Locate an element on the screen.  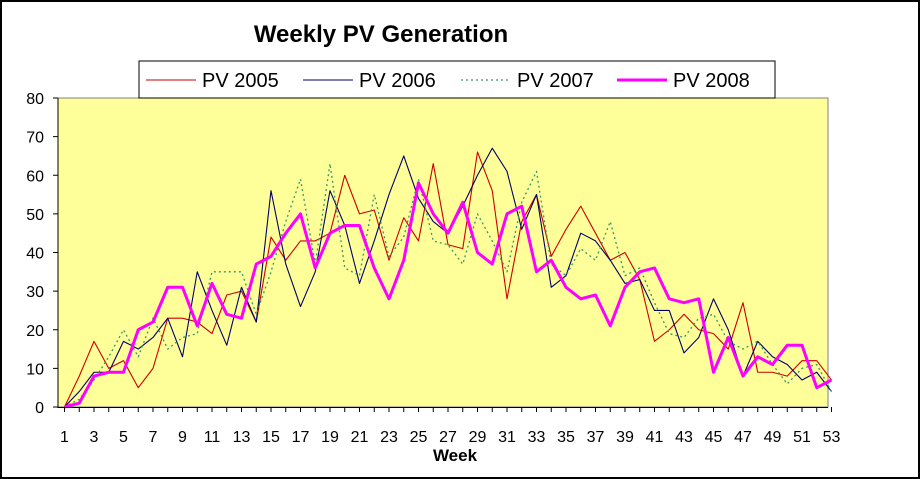
x-tick-label: 33 is located at coordinates (537, 437).